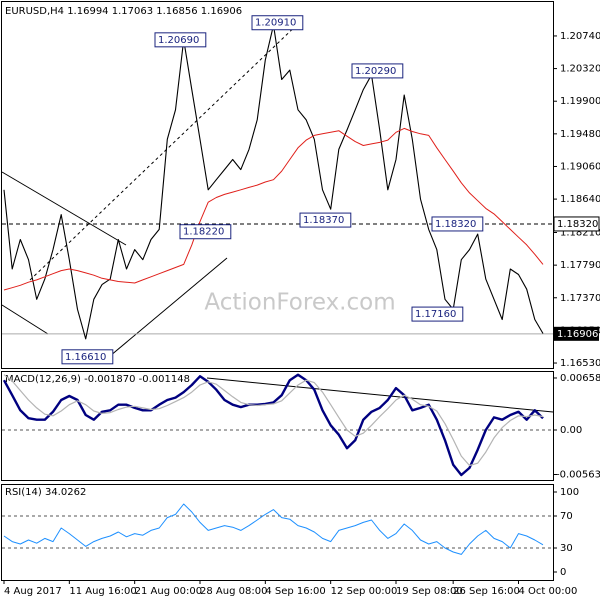 This screenshot has height=600, width=600. What do you see at coordinates (566, 548) in the screenshot?
I see `y-tick-label: 30` at bounding box center [566, 548].